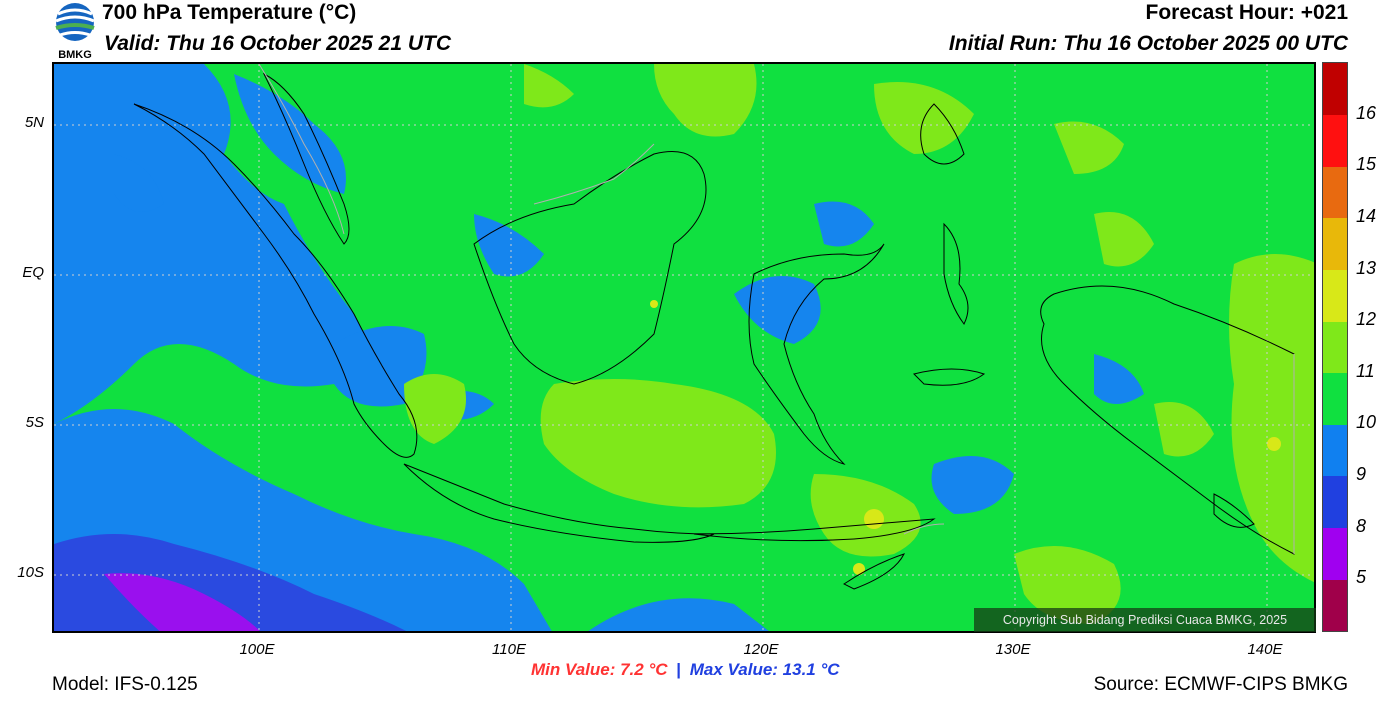 Image resolution: width=1400 pixels, height=709 pixels. What do you see at coordinates (34, 422) in the screenshot?
I see `lat-tick-5s: 5S` at bounding box center [34, 422].